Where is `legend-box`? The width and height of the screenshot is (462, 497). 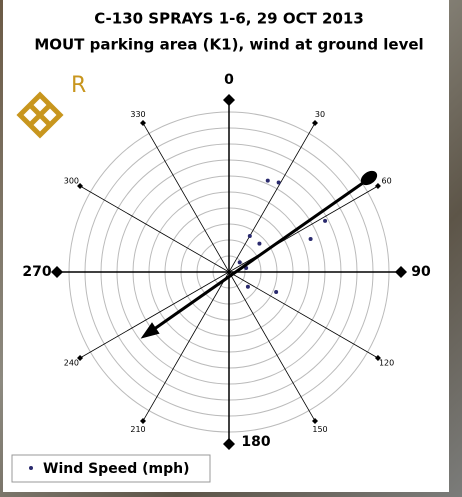 legend-box is located at coordinates (111, 468).